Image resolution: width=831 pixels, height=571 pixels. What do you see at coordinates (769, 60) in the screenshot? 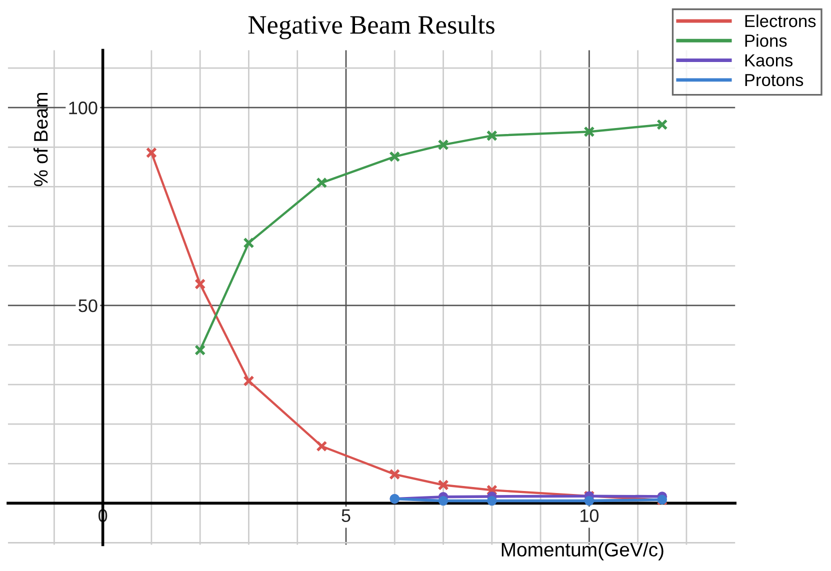
I see `legend-label: Kaons` at bounding box center [769, 60].